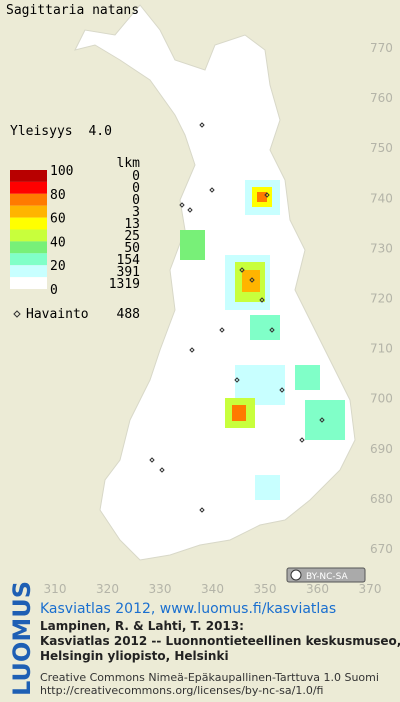  What do you see at coordinates (381, 549) in the screenshot?
I see `grid-y-label: 670` at bounding box center [381, 549].